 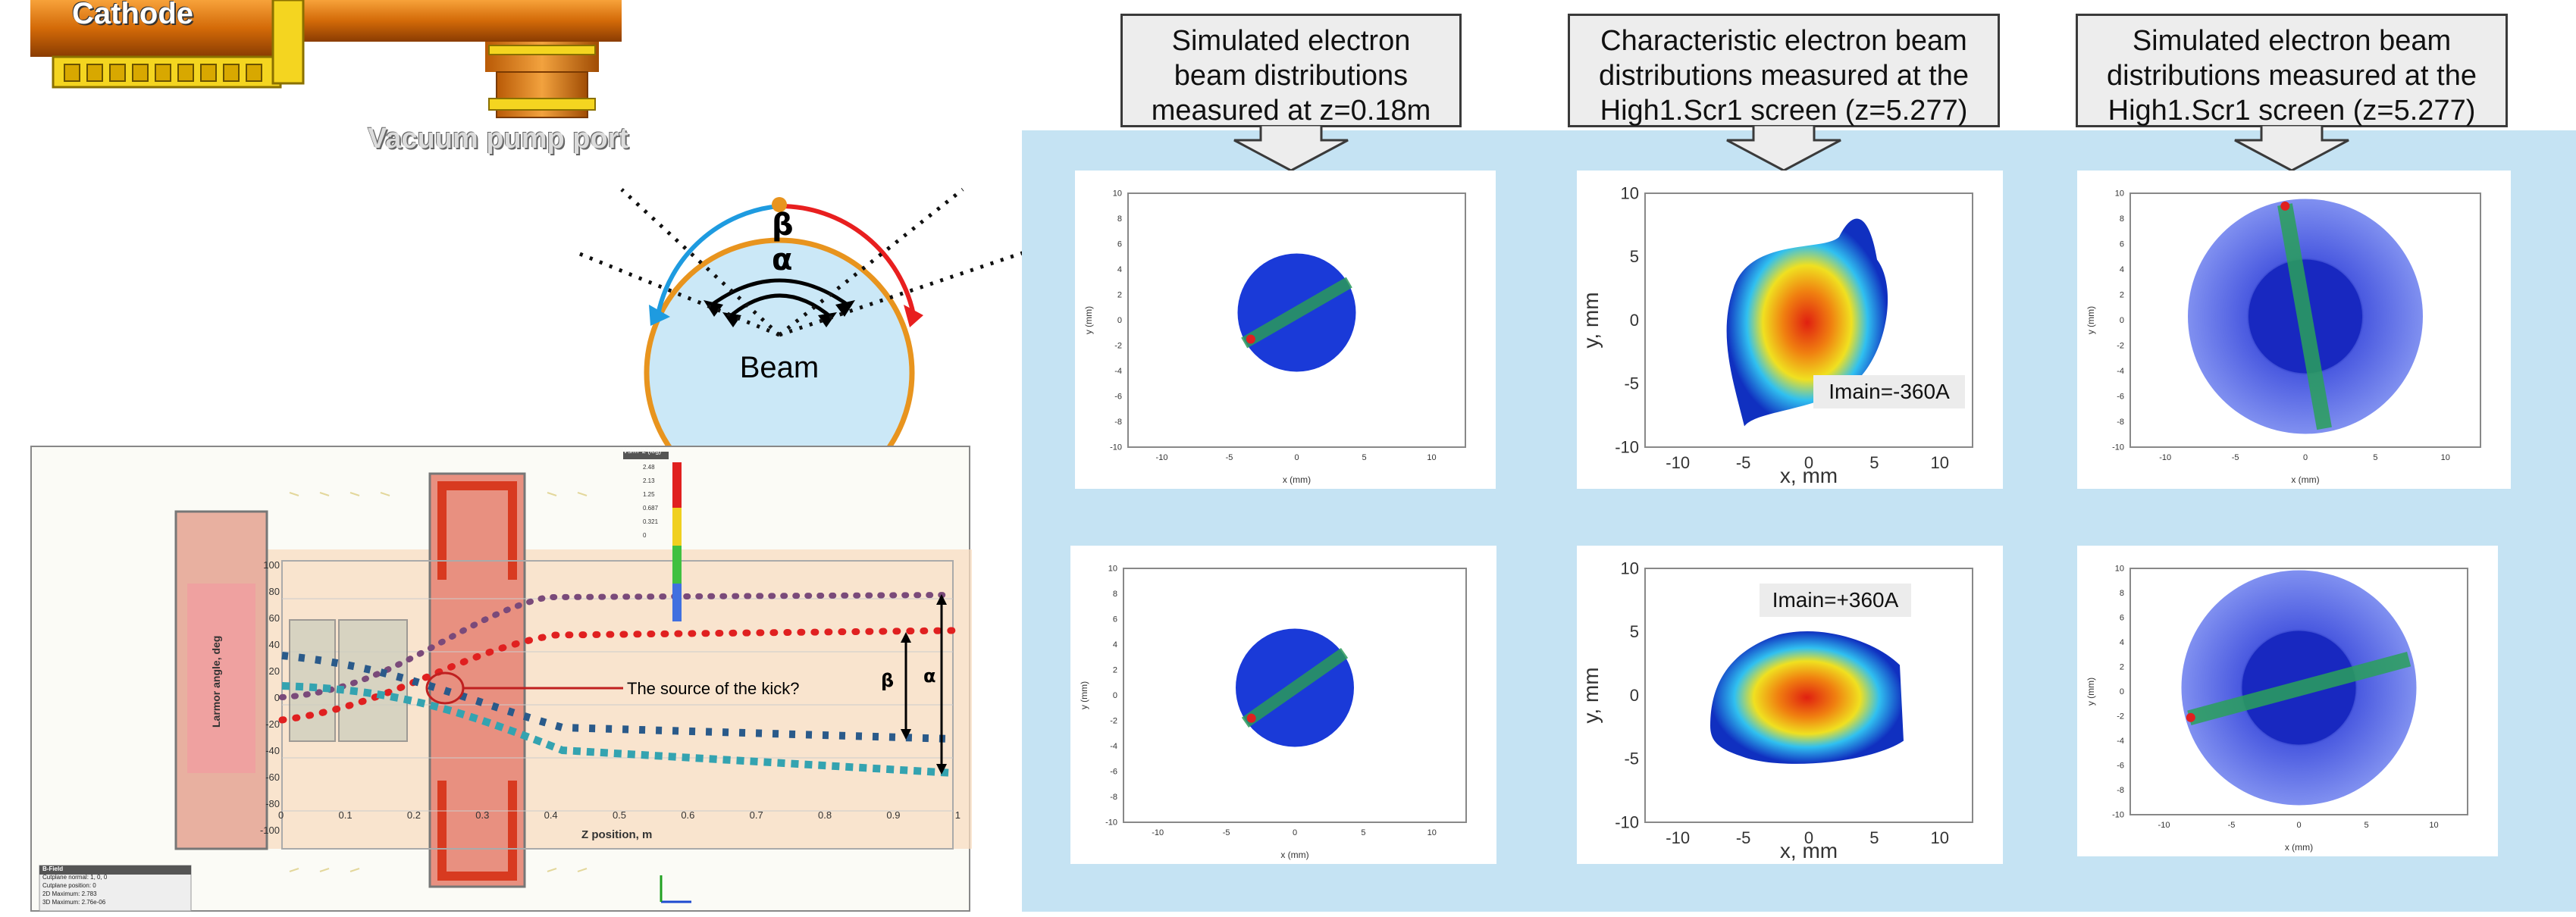 I want to click on beam-angle-diagram: β α Beam, so click(x=803, y=341).